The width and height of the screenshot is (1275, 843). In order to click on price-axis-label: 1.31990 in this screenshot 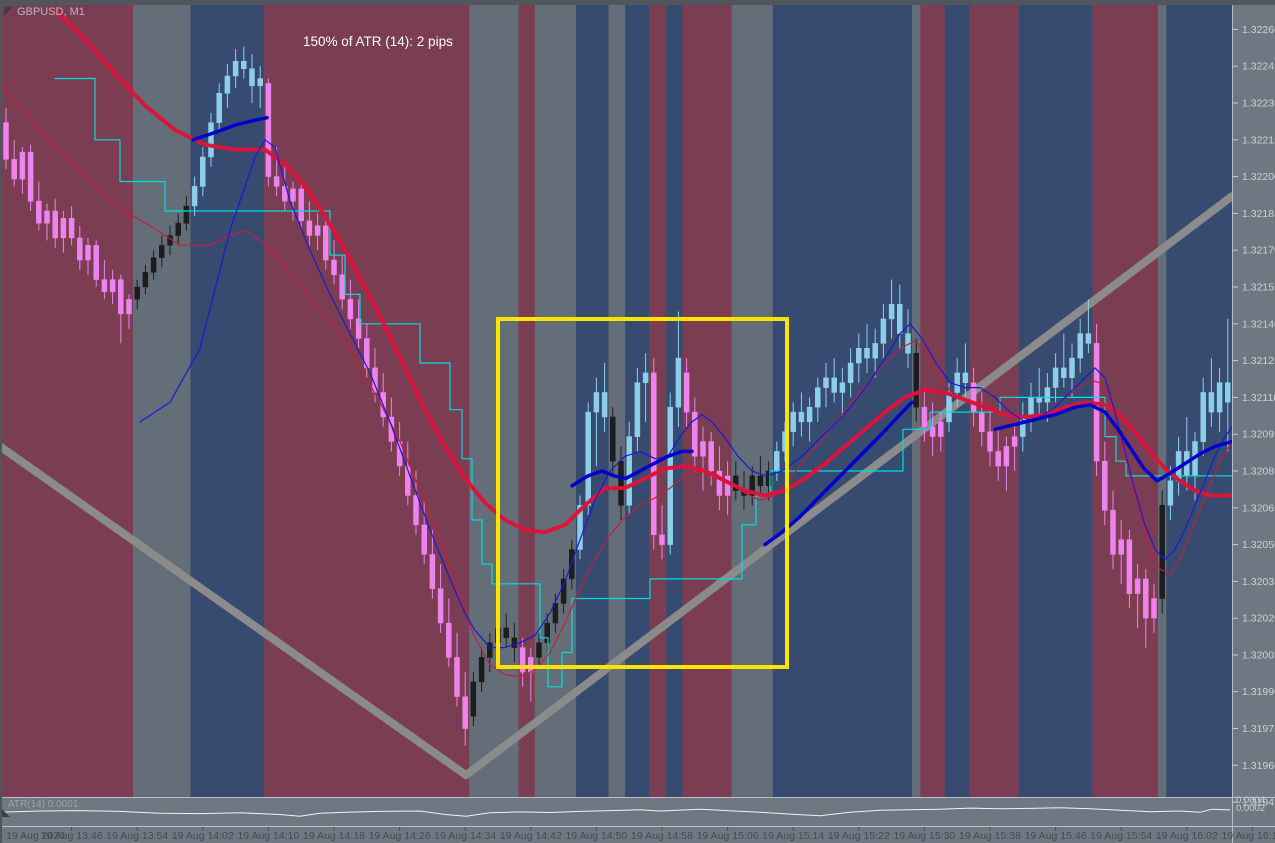, I will do `click(1258, 692)`.